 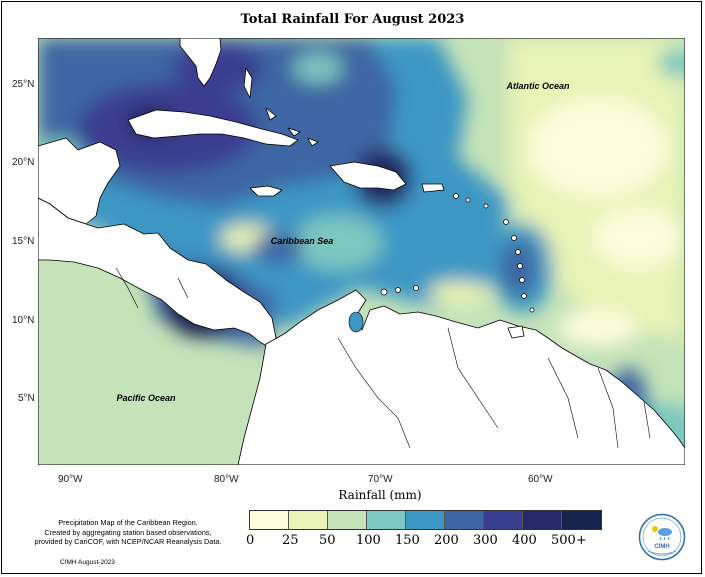 I want to click on cimh-logo: CIMH, so click(x=662, y=537).